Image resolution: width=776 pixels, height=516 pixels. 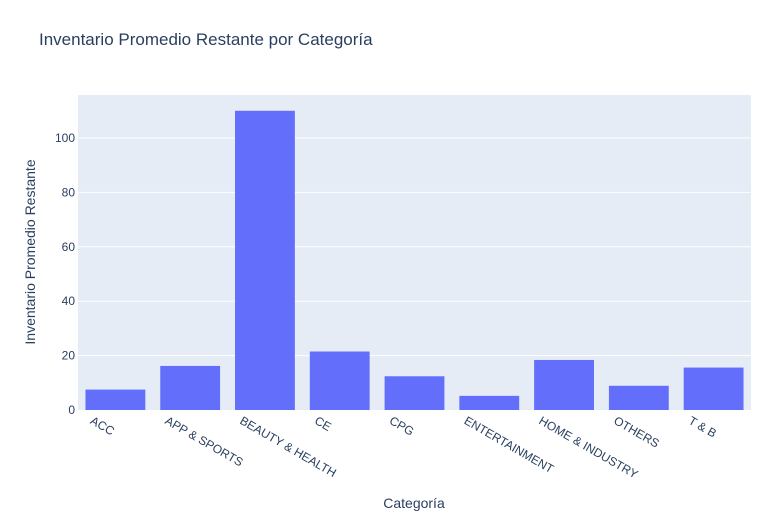 What do you see at coordinates (71, 410) in the screenshot?
I see `y-tick-label: 0` at bounding box center [71, 410].